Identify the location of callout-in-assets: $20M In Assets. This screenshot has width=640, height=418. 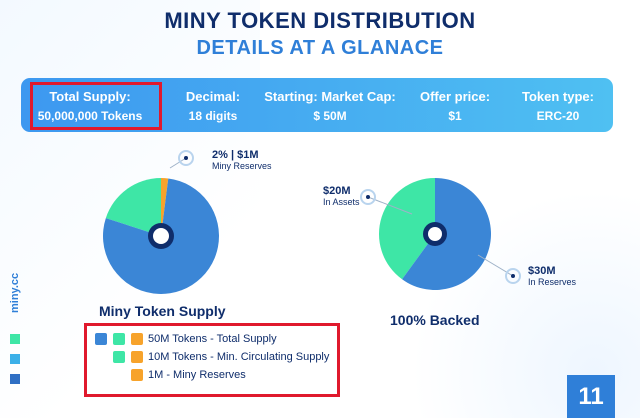
(341, 197).